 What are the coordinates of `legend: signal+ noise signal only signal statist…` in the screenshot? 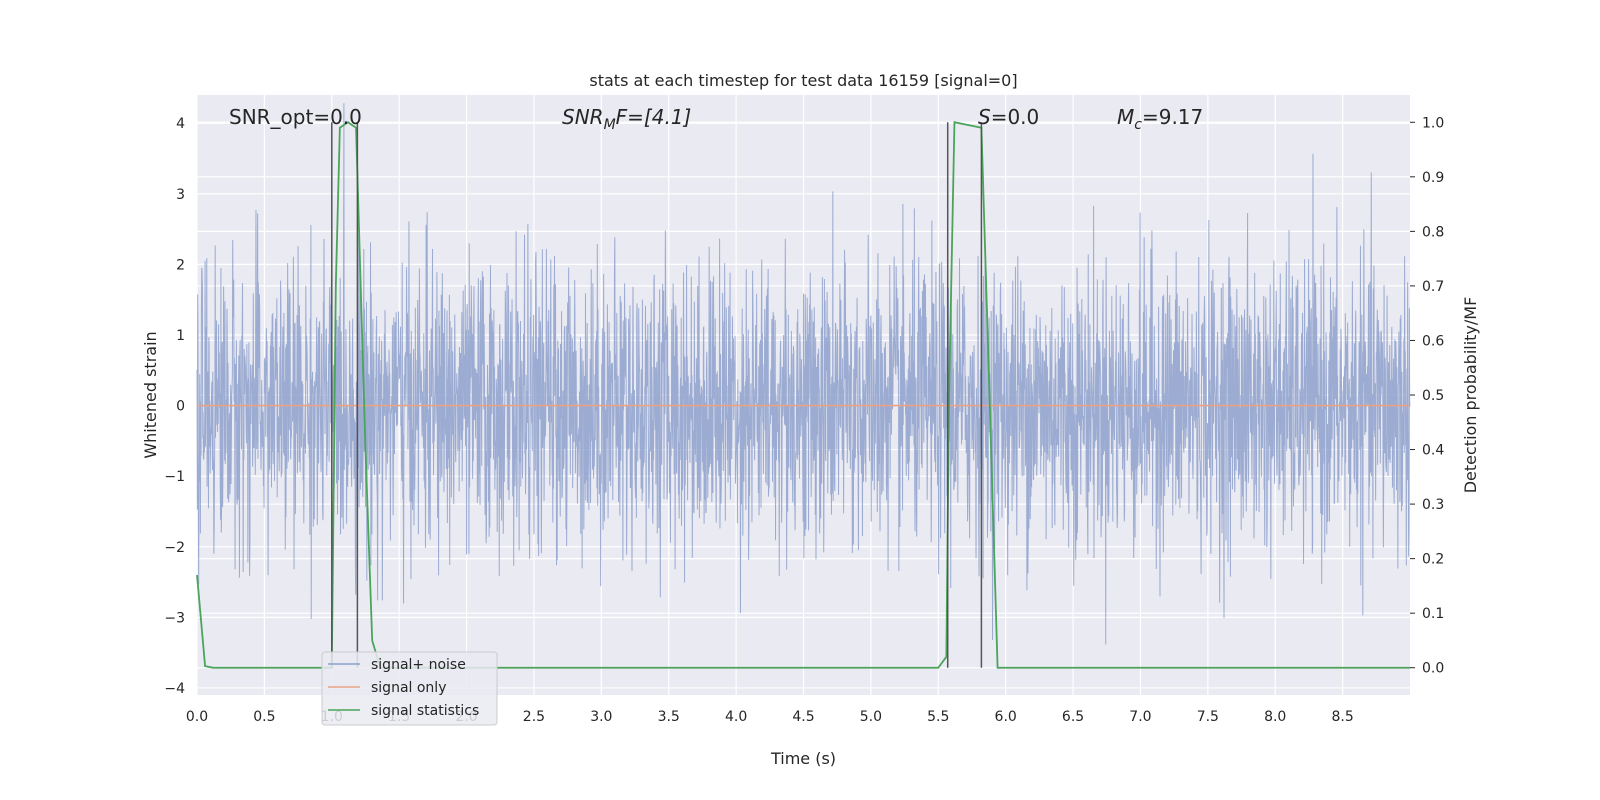 It's located at (409, 688).